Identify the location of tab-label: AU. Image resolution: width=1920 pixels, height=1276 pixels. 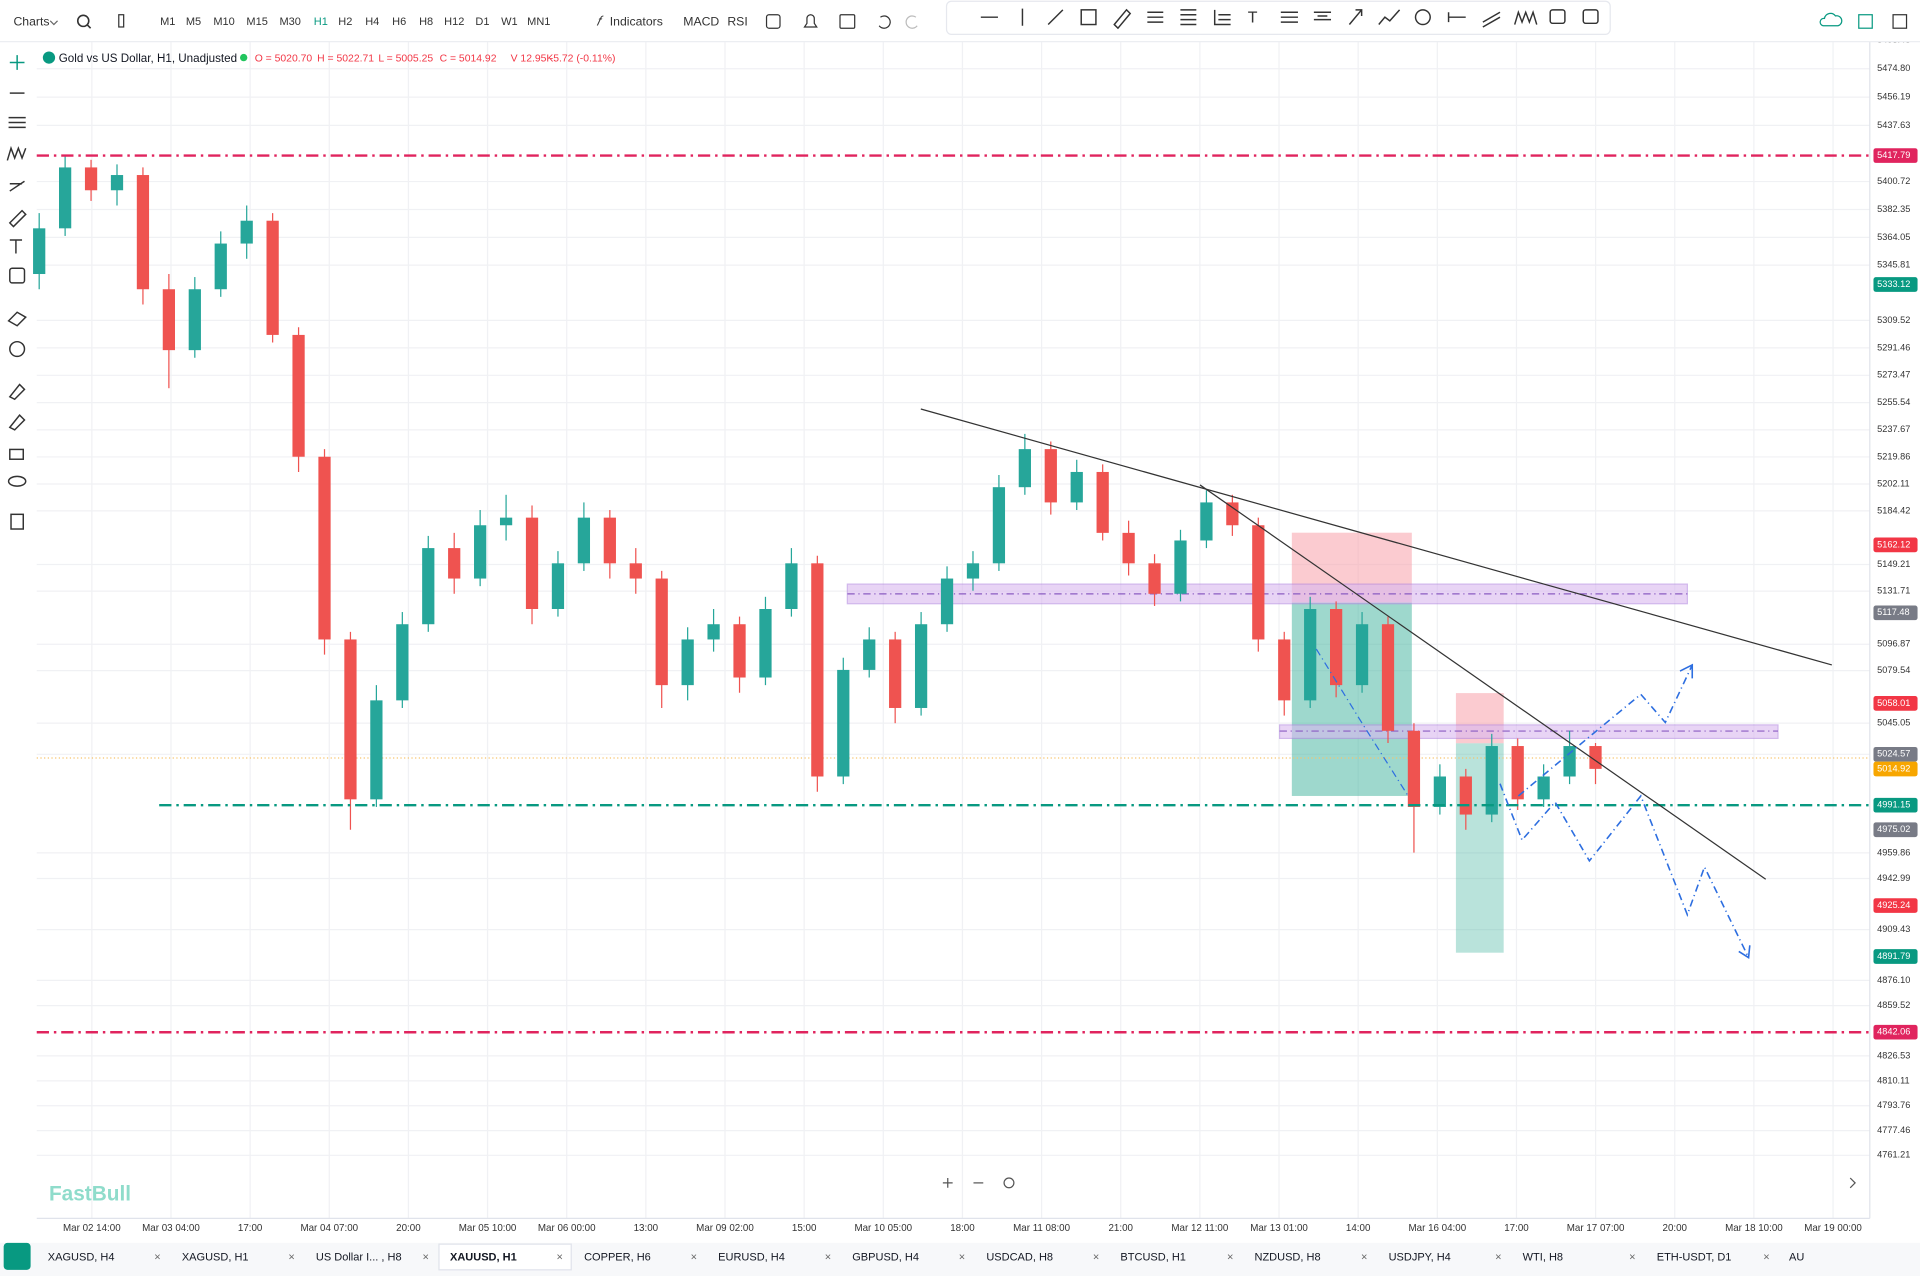
(1796, 1257).